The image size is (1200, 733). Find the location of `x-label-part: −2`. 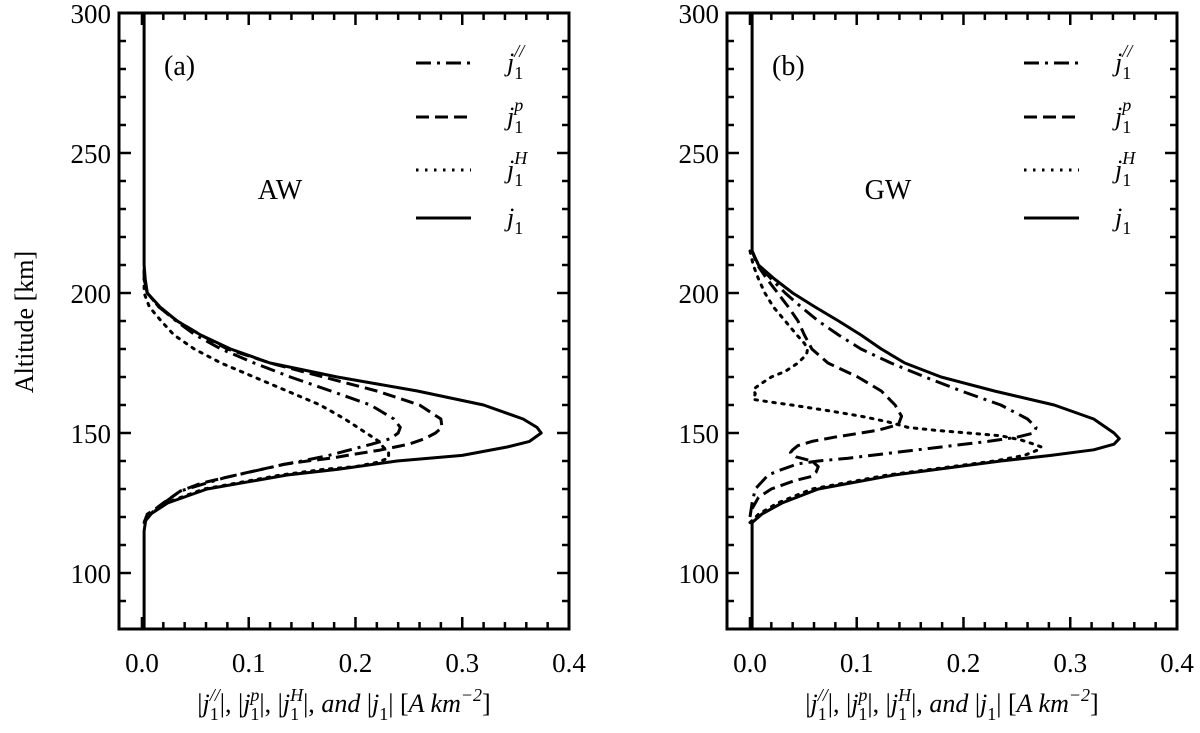

x-label-part: −2 is located at coordinates (471, 695).